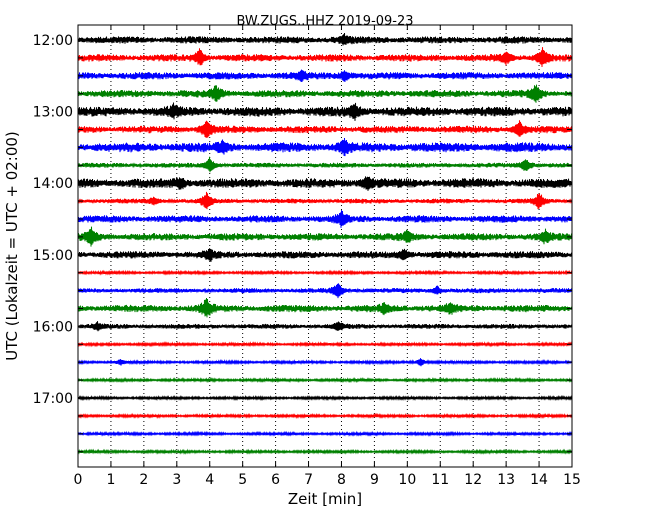 This screenshot has width=650, height=520. What do you see at coordinates (53, 327) in the screenshot?
I see `y-tick-label: 16:00` at bounding box center [53, 327].